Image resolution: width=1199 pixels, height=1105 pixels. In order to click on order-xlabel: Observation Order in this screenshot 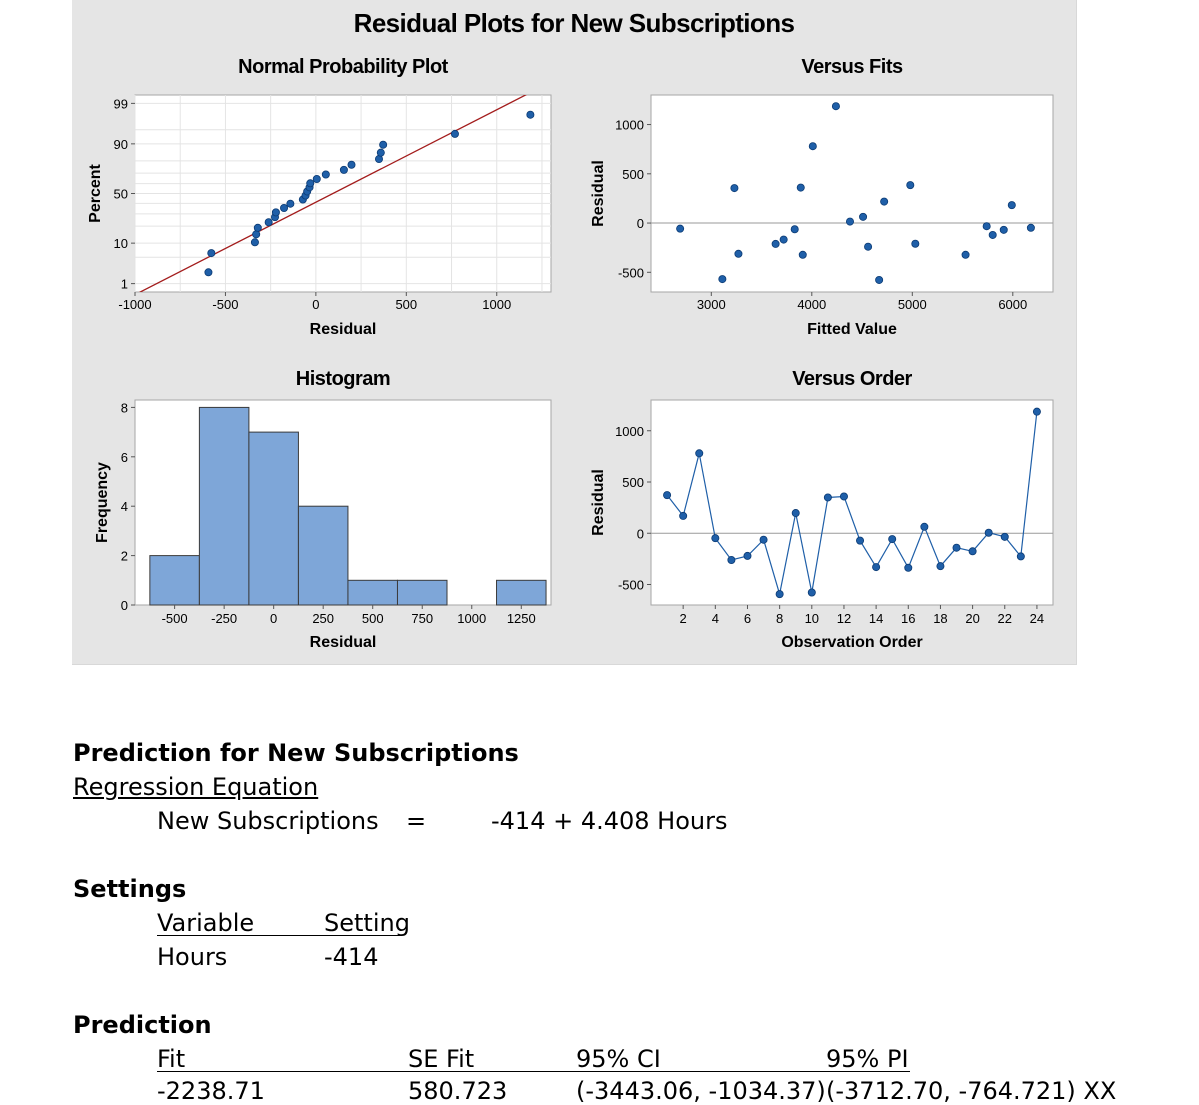, I will do `click(851, 642)`.